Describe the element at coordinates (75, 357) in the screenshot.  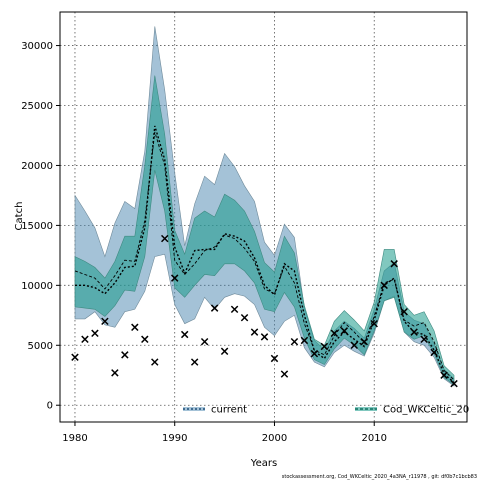
I see `observed-point-1980` at that location.